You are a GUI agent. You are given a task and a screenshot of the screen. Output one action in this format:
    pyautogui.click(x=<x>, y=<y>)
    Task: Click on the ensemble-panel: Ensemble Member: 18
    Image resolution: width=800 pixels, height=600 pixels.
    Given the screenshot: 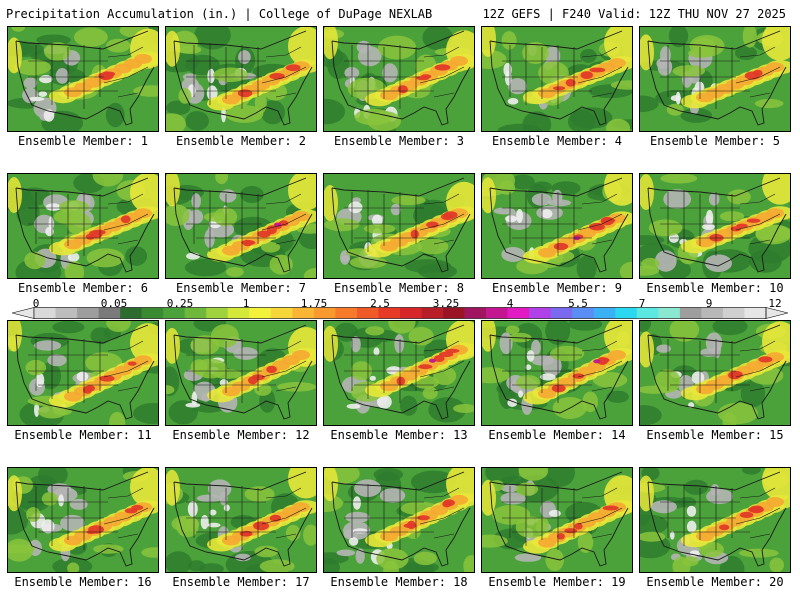 What is the action you would take?
    pyautogui.click(x=399, y=528)
    